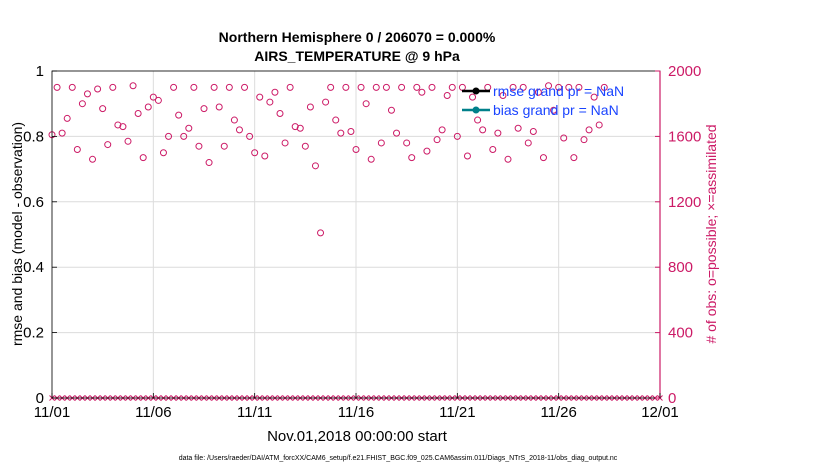 The width and height of the screenshot is (830, 475). I want to click on chart-title-line2: AIRS_TEMPERATURE @ 9 hPa, so click(357, 56).